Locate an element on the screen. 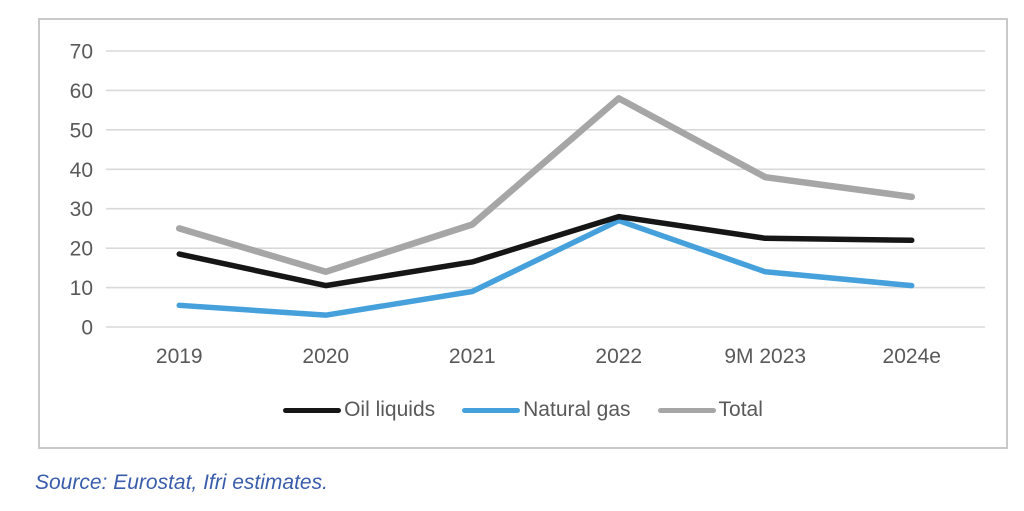 The height and width of the screenshot is (511, 1024). legend-item-oil-liquids: Oil liquids is located at coordinates (359, 410).